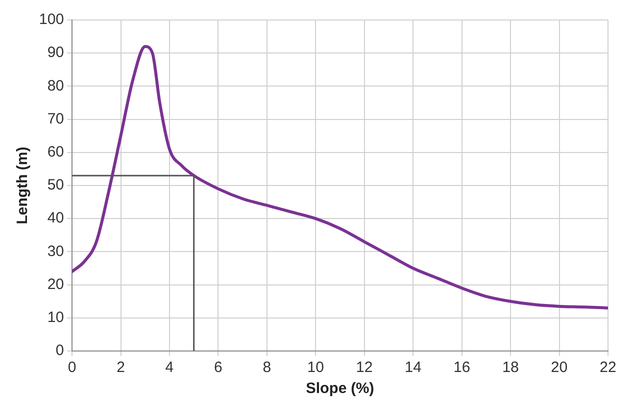 This screenshot has height=404, width=626. What do you see at coordinates (461, 367) in the screenshot?
I see `x-tick-label: 16` at bounding box center [461, 367].